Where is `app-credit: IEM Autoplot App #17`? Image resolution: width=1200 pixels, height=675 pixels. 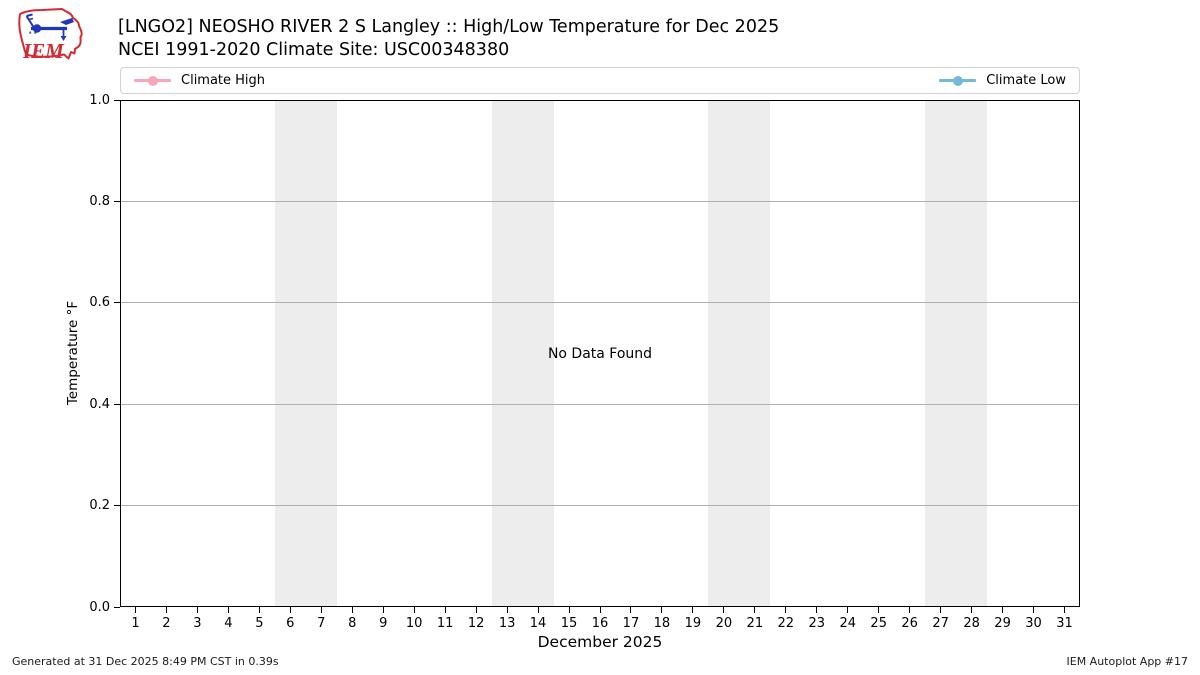
app-credit: IEM Autoplot App #17 is located at coordinates (1127, 661).